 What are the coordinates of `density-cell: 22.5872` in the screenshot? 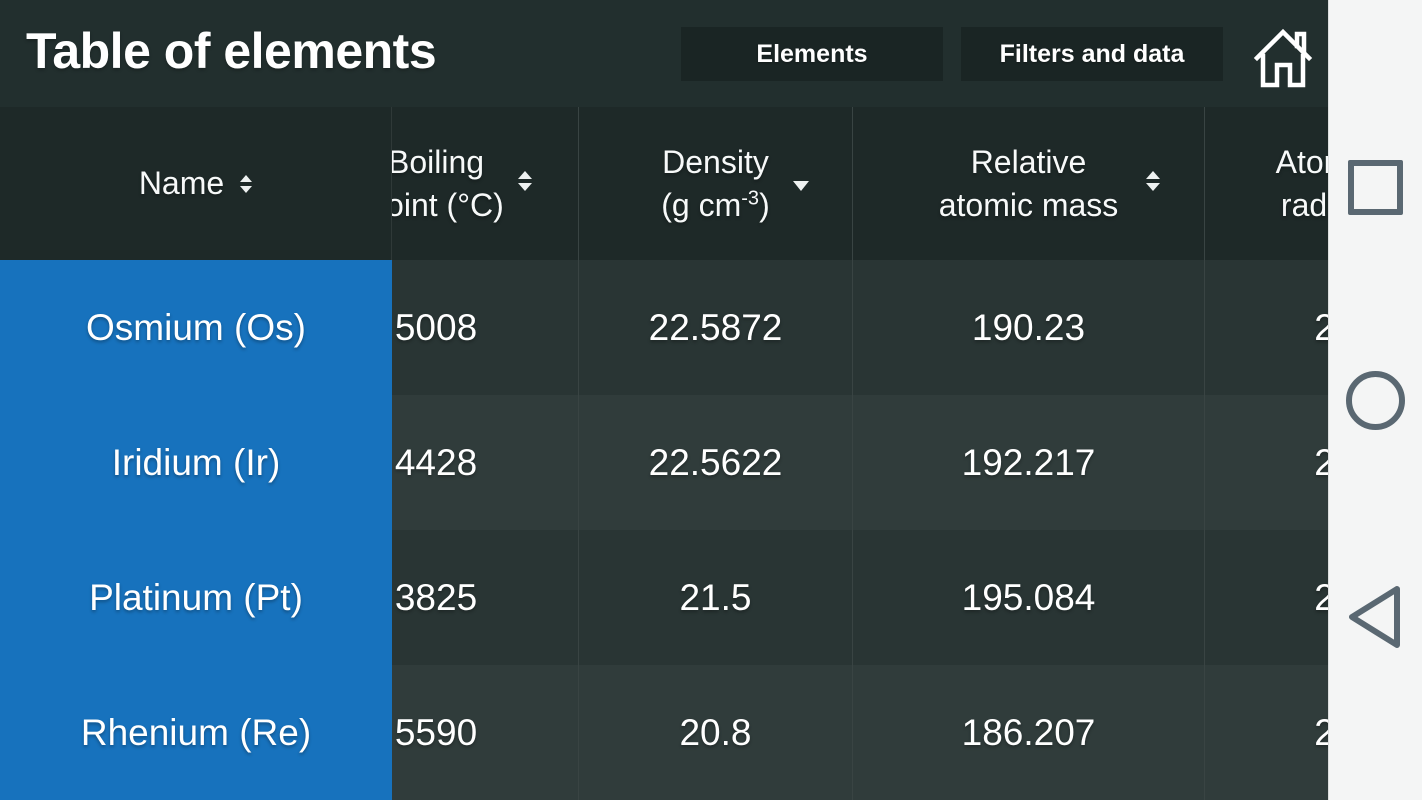 It's located at (715, 327).